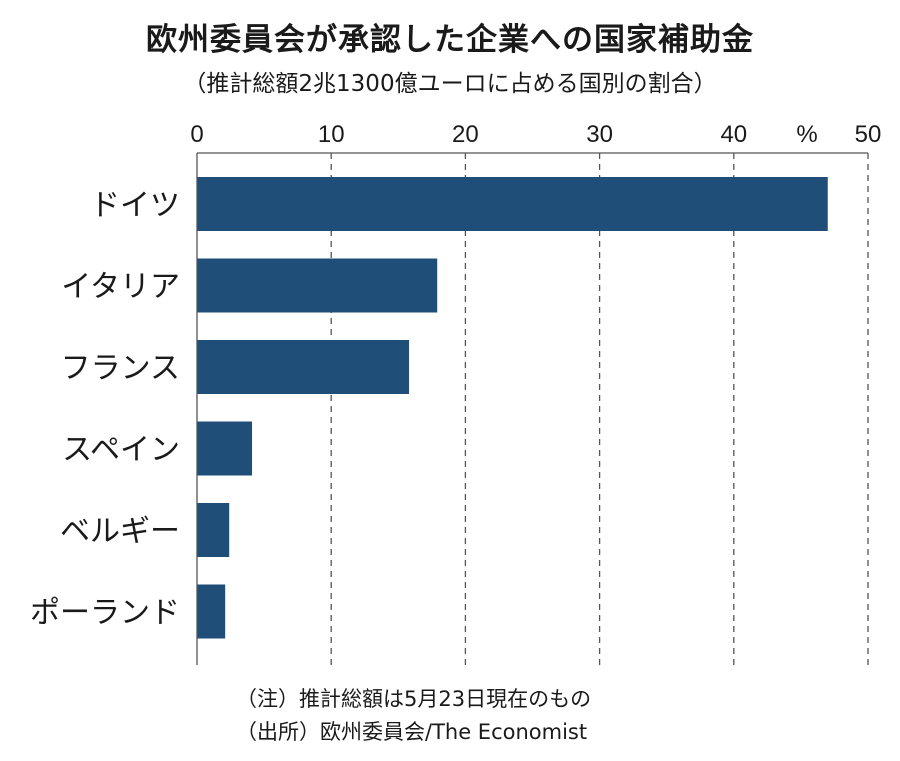 This screenshot has width=900, height=761. What do you see at coordinates (465, 134) in the screenshot?
I see `x-tick-label: 20` at bounding box center [465, 134].